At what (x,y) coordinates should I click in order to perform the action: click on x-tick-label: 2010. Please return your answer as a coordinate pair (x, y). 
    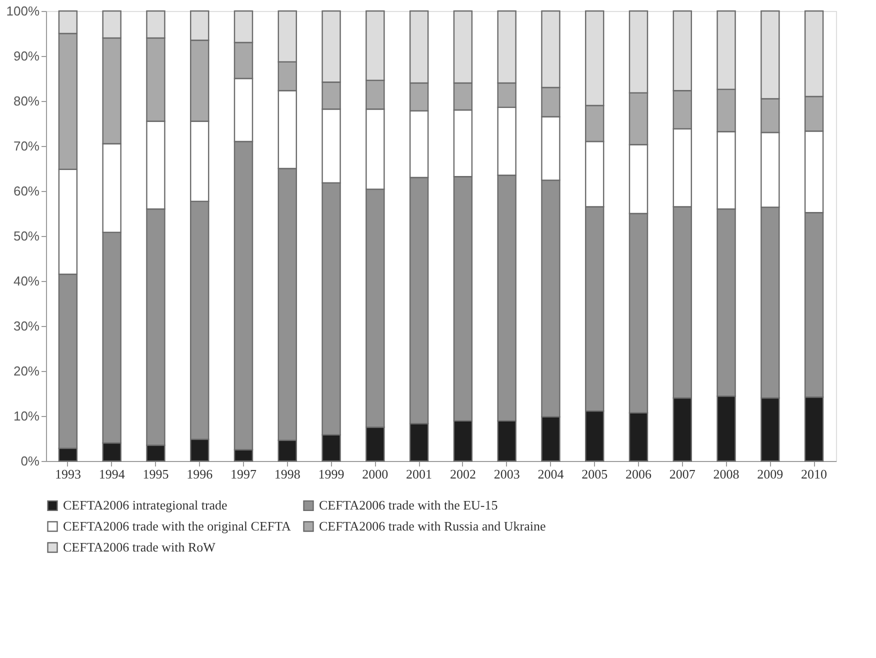
    Looking at the image, I should click on (814, 474).